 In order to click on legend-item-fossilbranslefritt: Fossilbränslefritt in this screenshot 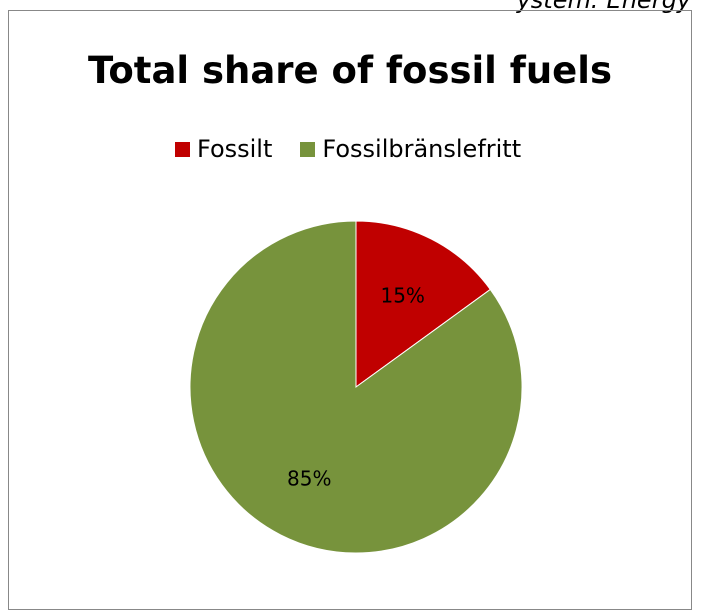, I will do `click(410, 149)`.